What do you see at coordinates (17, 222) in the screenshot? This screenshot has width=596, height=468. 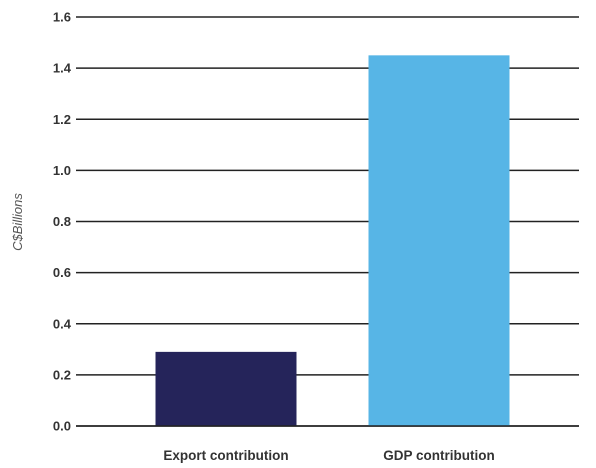 I see `y-axis-title: C$Billions` at bounding box center [17, 222].